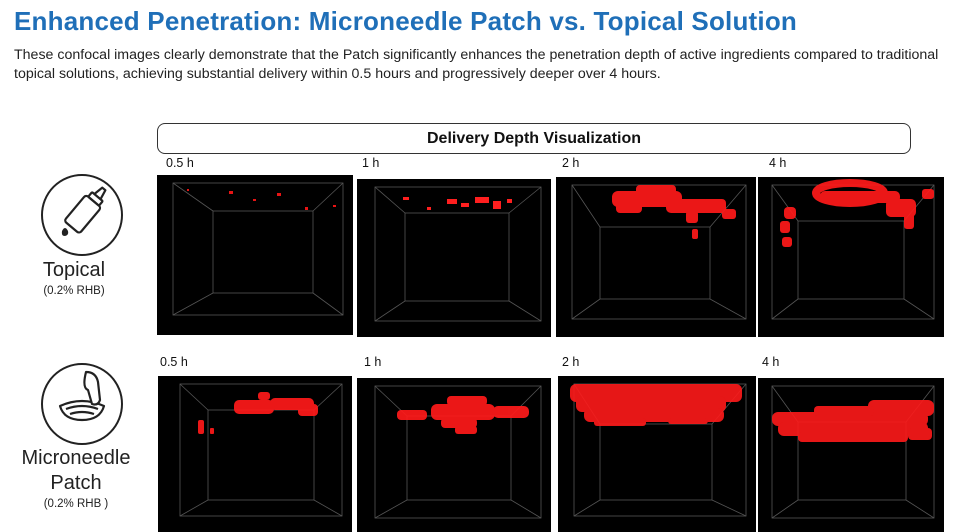 The height and width of the screenshot is (532, 960). I want to click on confocal-image-topical-1h, so click(454, 258).